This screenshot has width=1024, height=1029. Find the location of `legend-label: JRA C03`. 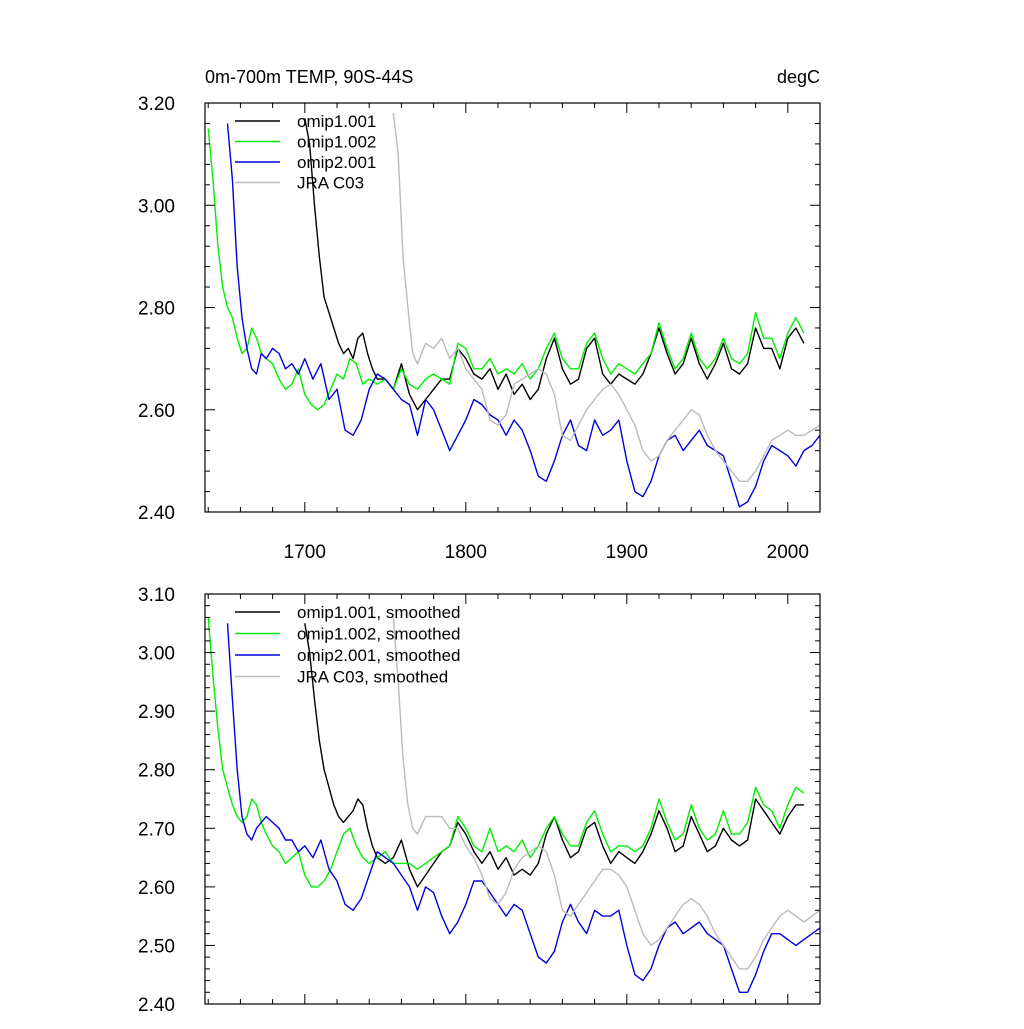

legend-label: JRA C03 is located at coordinates (330, 183).